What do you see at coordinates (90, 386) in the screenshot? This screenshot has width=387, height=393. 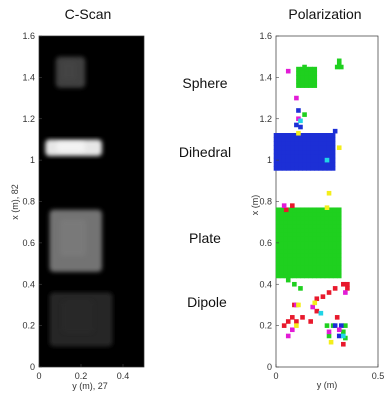 I see `cscan-x-axis-label: y (m), 27` at bounding box center [90, 386].